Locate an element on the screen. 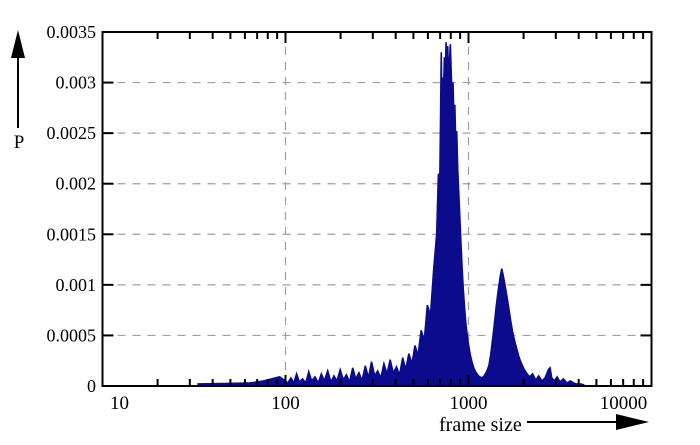 Image resolution: width=700 pixels, height=445 pixels. x-axis-label: frame size is located at coordinates (480, 425).